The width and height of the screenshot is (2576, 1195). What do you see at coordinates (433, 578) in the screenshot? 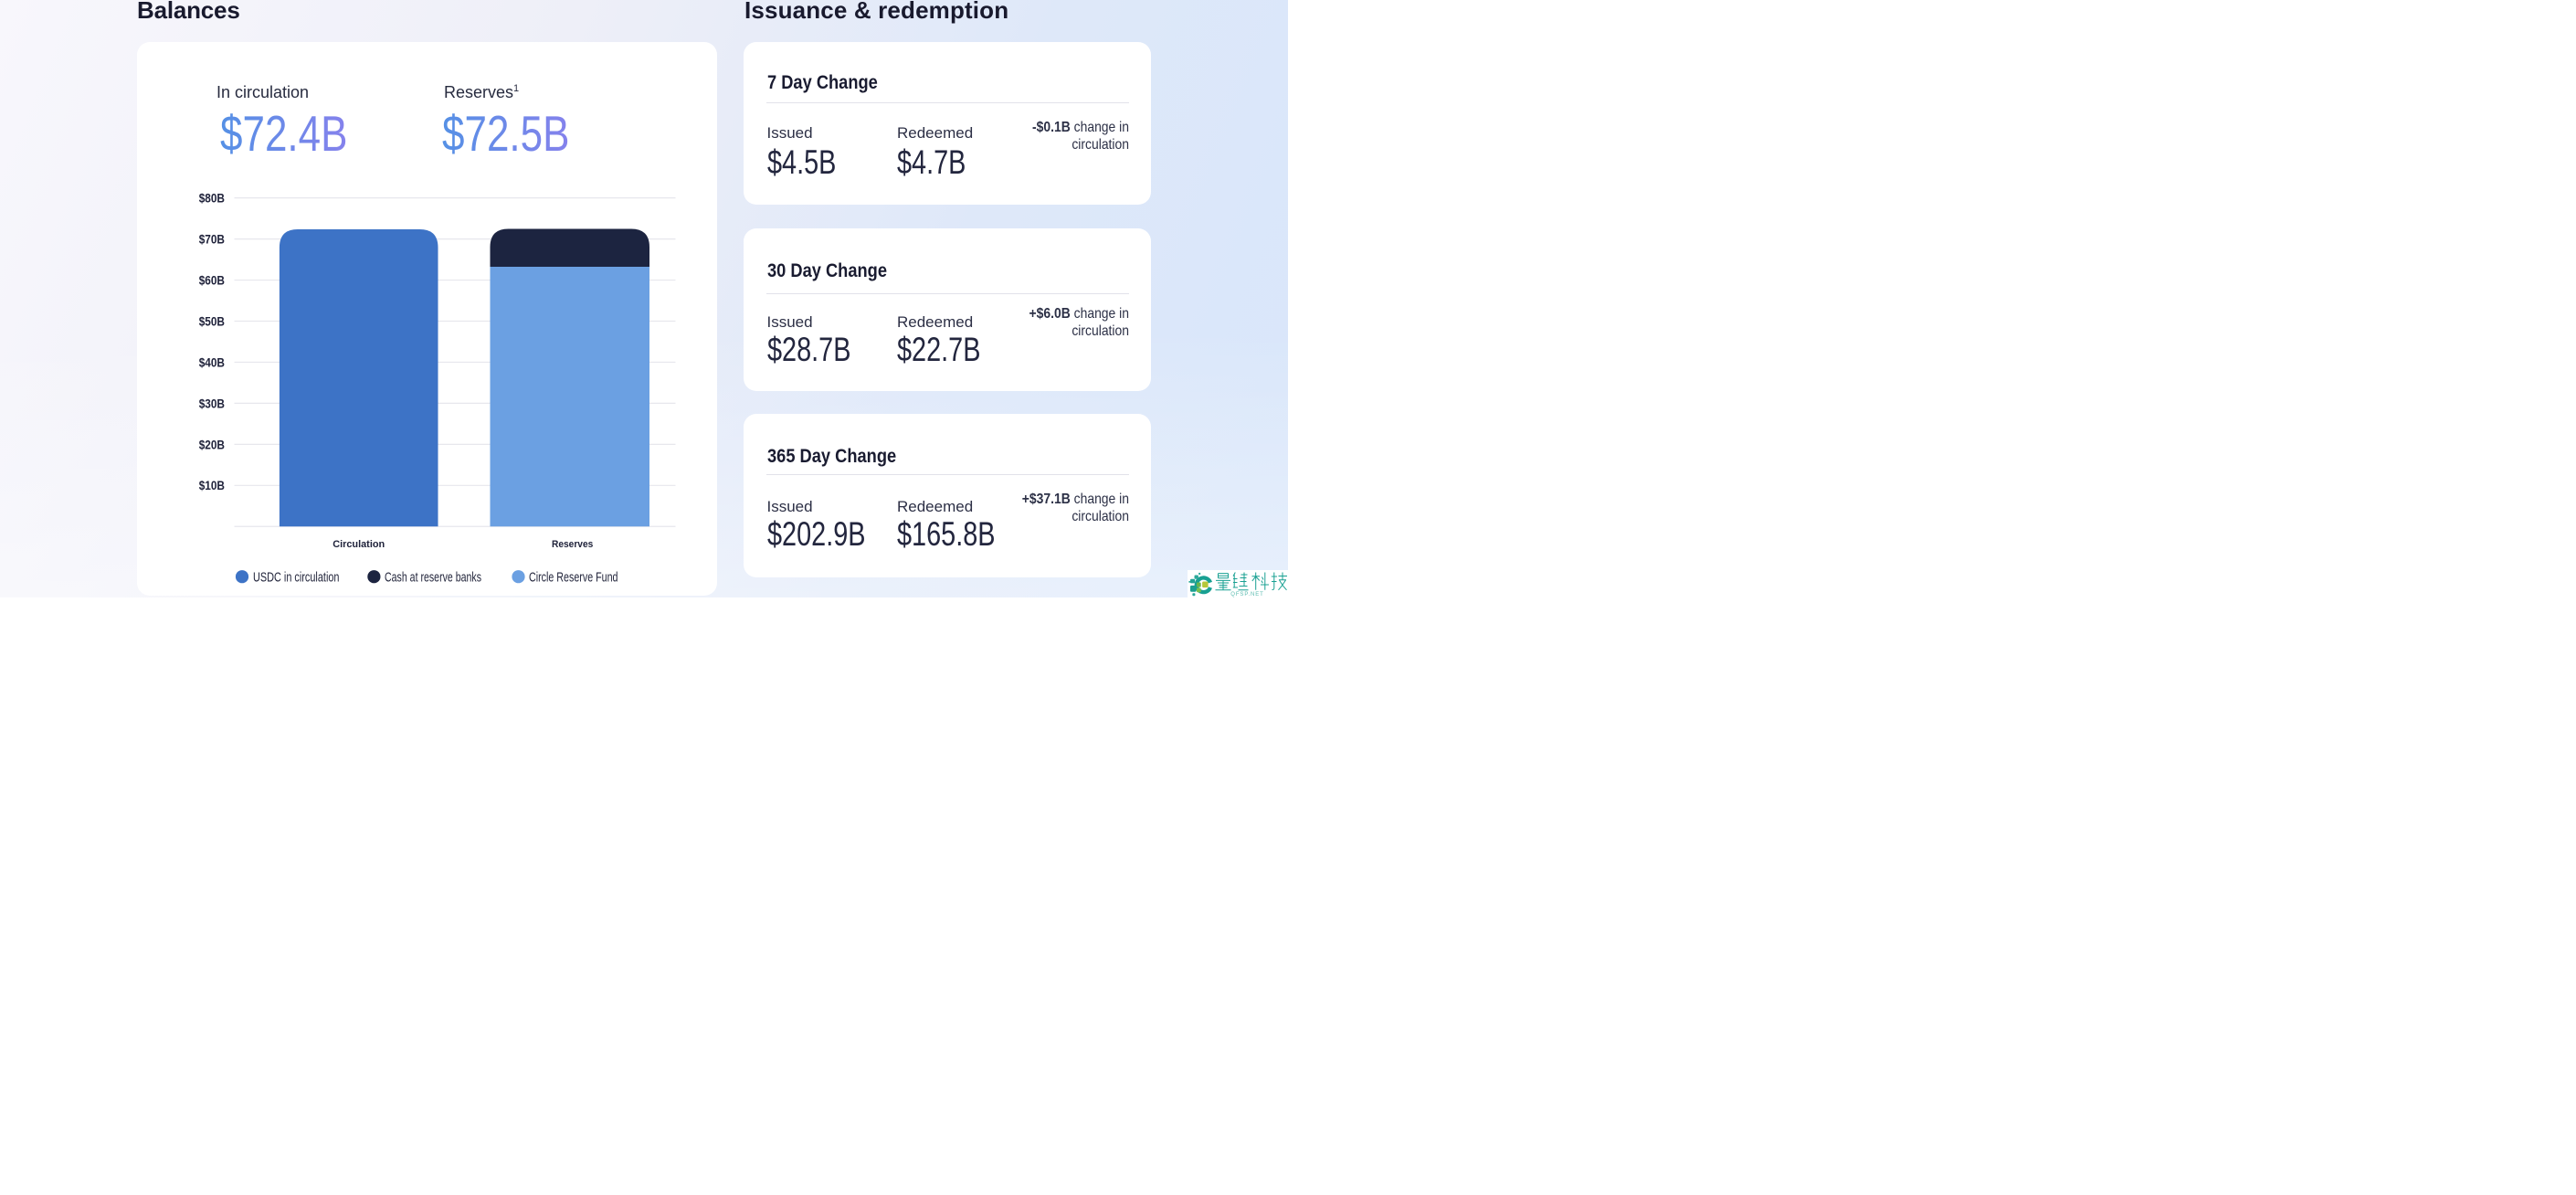
I see `svg-text: Cash at reserve banks` at bounding box center [433, 578].